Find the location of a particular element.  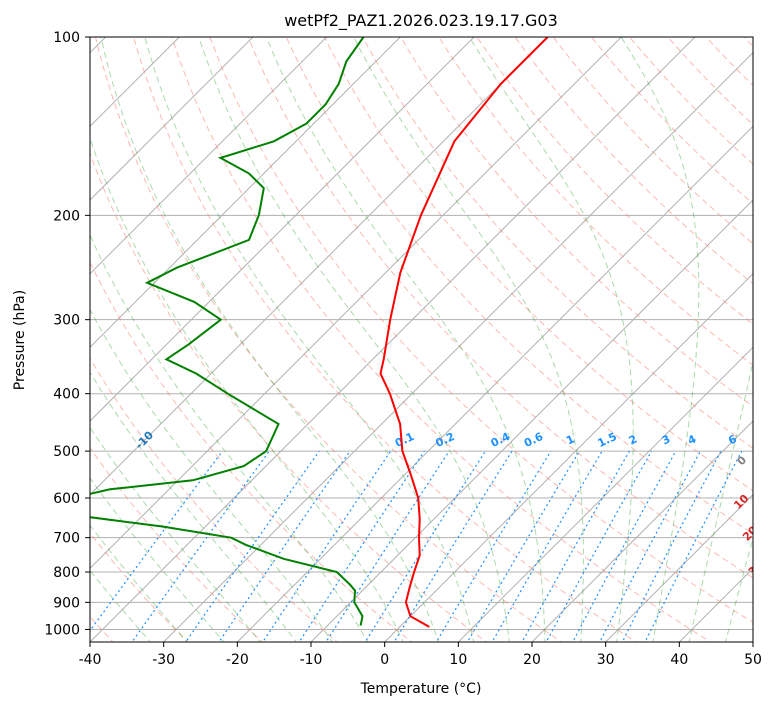

x-tick-label: 0 is located at coordinates (384, 660).